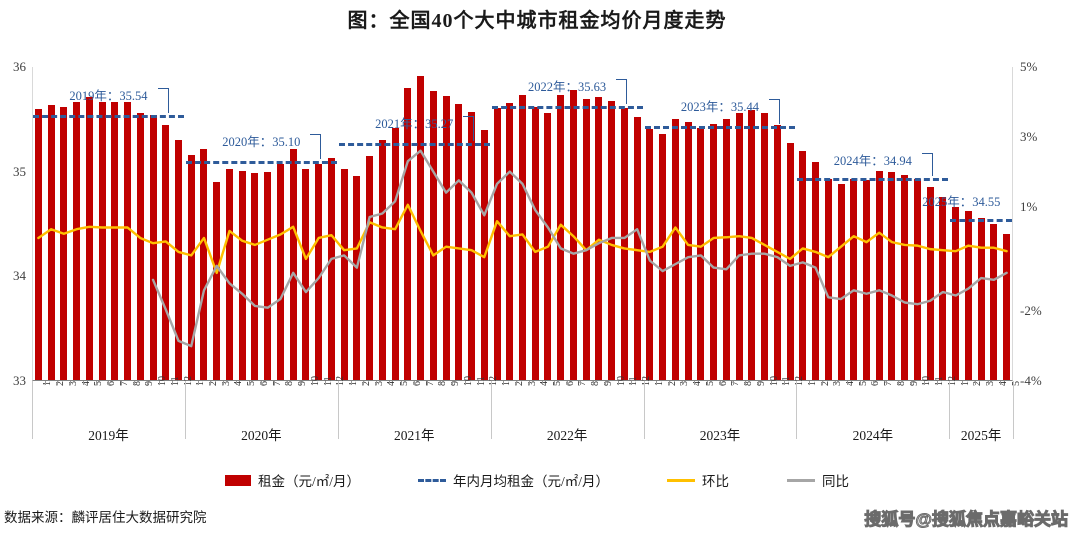 The height and width of the screenshot is (535, 1074). Describe the element at coordinates (237, 480) in the screenshot. I see `legend-swatch-bar-icon` at that location.